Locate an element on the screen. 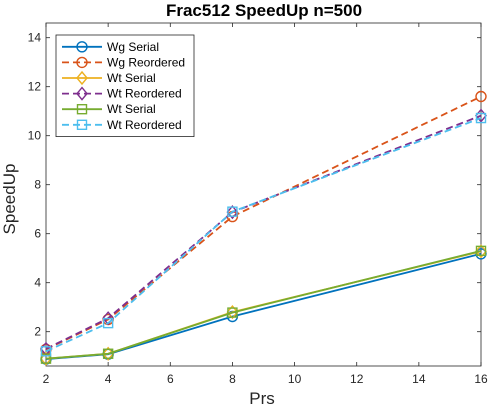 This screenshot has width=488, height=409. x-tick-label: 10 is located at coordinates (295, 379).